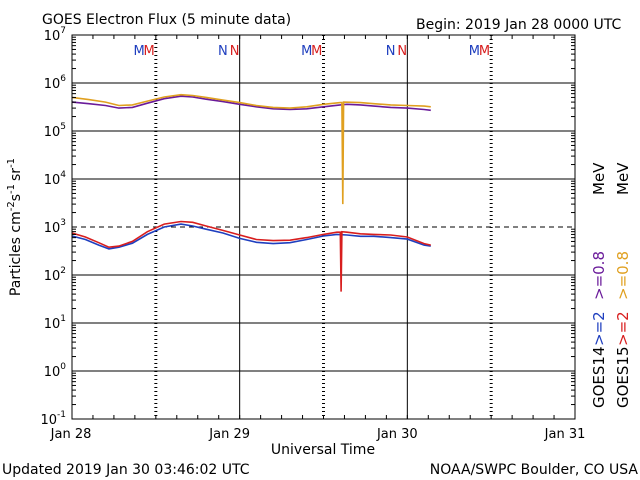 The width and height of the screenshot is (640, 480). What do you see at coordinates (16, 174) in the screenshot?
I see `y-axis-label-sr: sr` at bounding box center [16, 174].